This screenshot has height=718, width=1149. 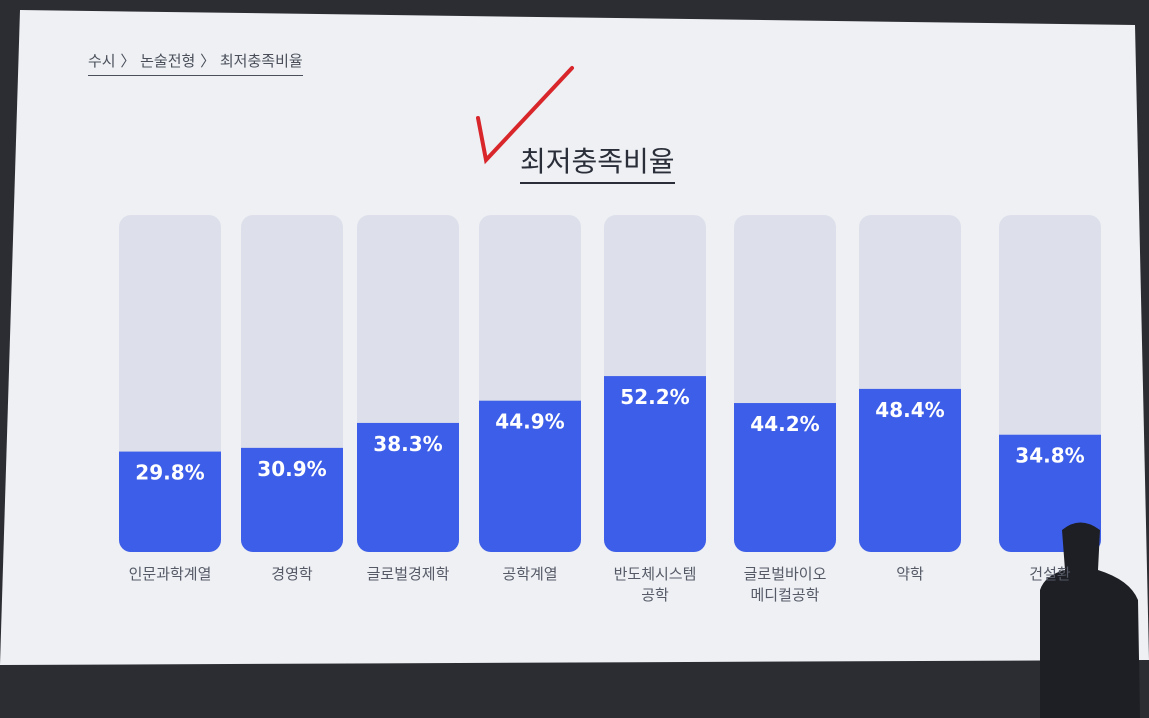 I want to click on category-label: 경영학, so click(x=292, y=574).